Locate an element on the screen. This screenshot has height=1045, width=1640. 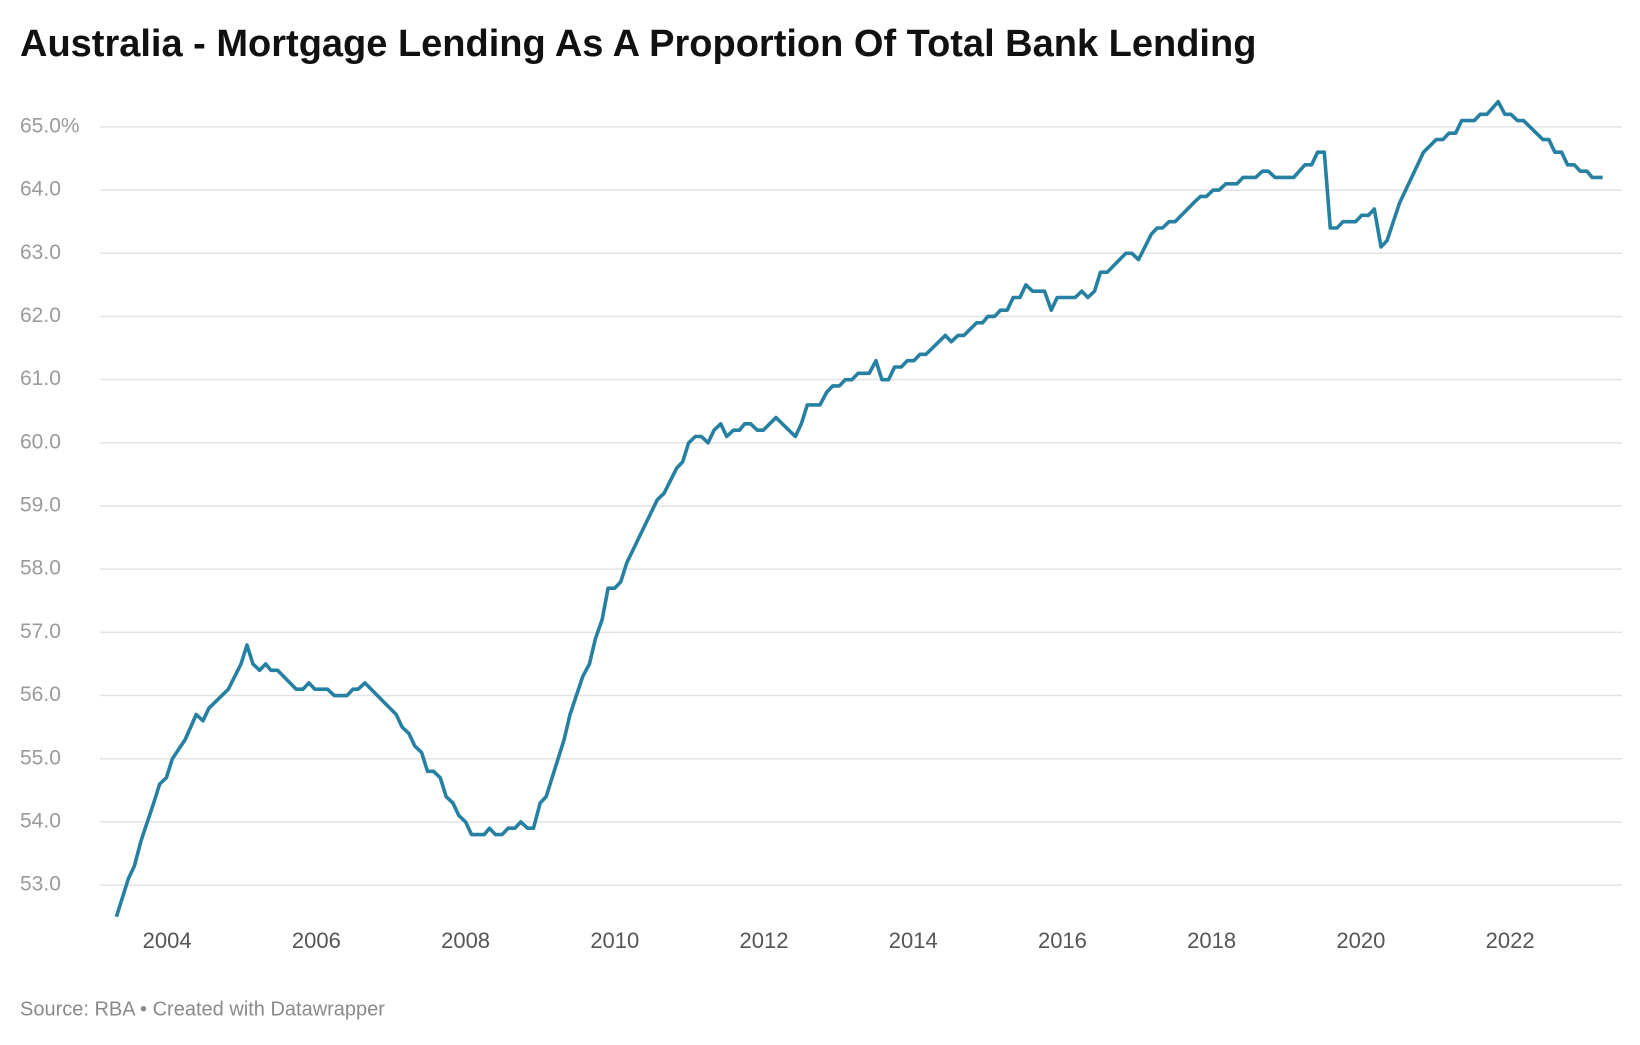
x-tick-label: 2018 is located at coordinates (1211, 940).